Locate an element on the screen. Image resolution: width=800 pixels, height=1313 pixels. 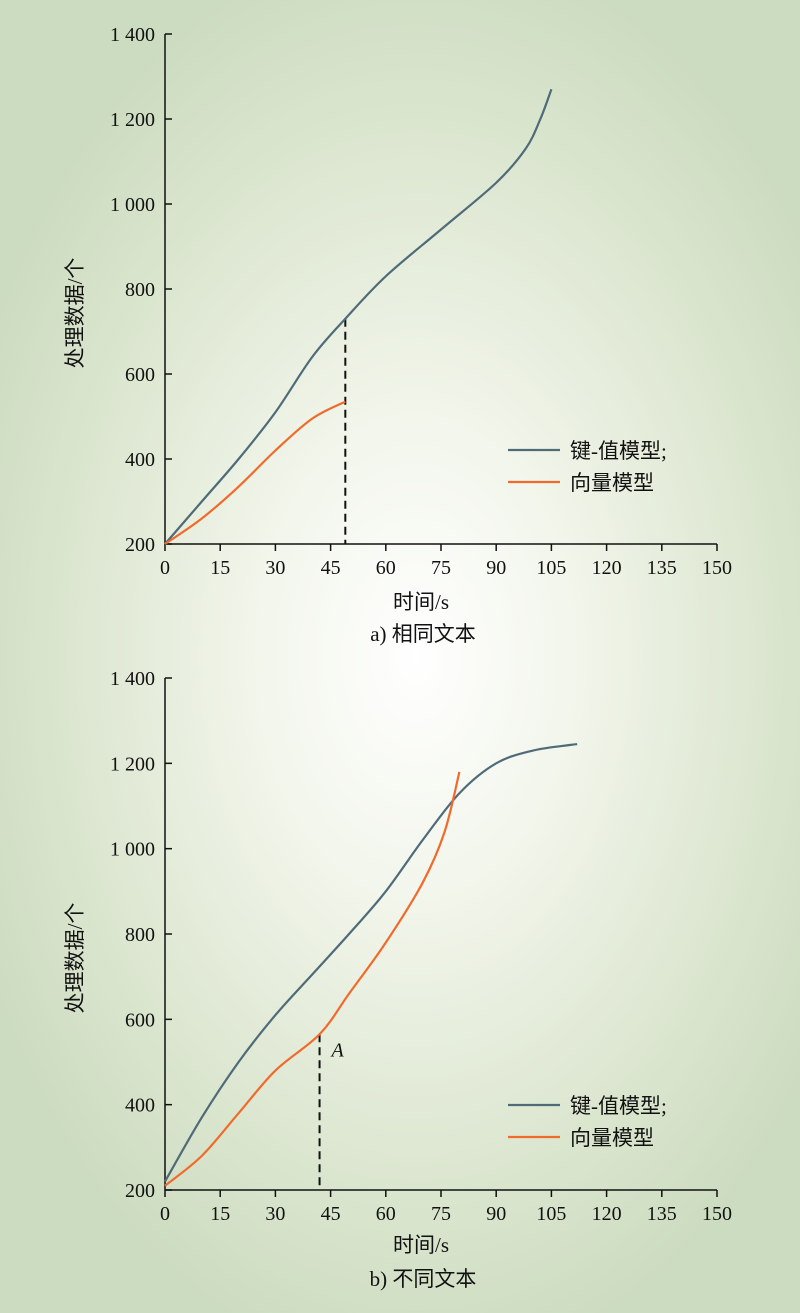
annotation-label: A is located at coordinates (337, 1050).